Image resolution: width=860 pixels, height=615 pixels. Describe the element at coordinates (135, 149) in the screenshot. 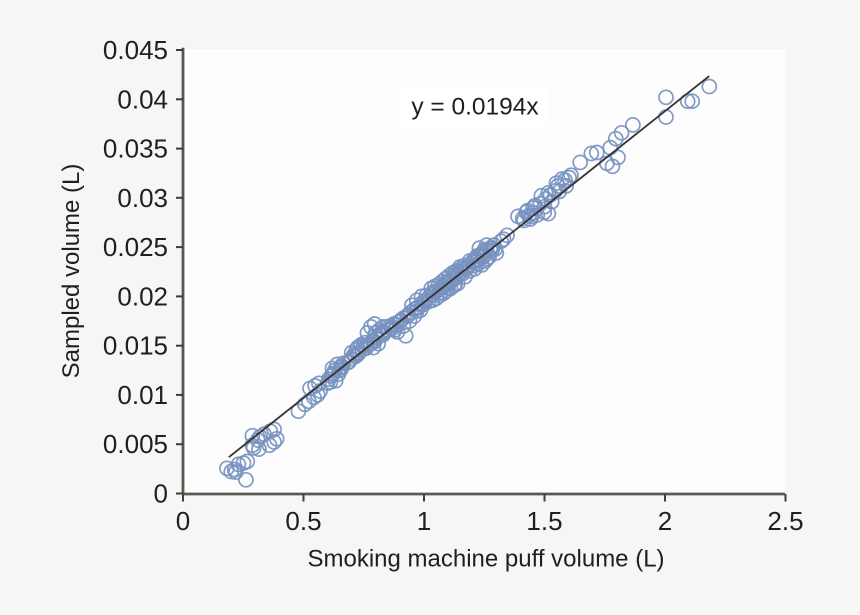

I see `svg-text: 0.035` at that location.